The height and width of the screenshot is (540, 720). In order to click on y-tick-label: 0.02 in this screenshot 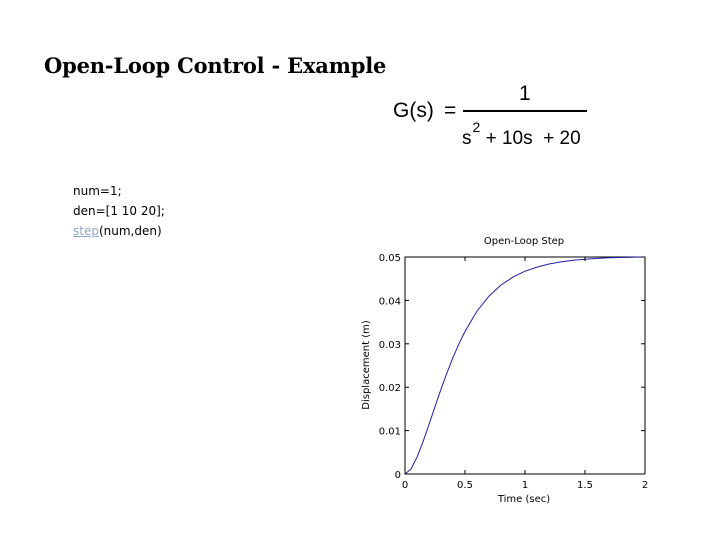, I will do `click(390, 388)`.